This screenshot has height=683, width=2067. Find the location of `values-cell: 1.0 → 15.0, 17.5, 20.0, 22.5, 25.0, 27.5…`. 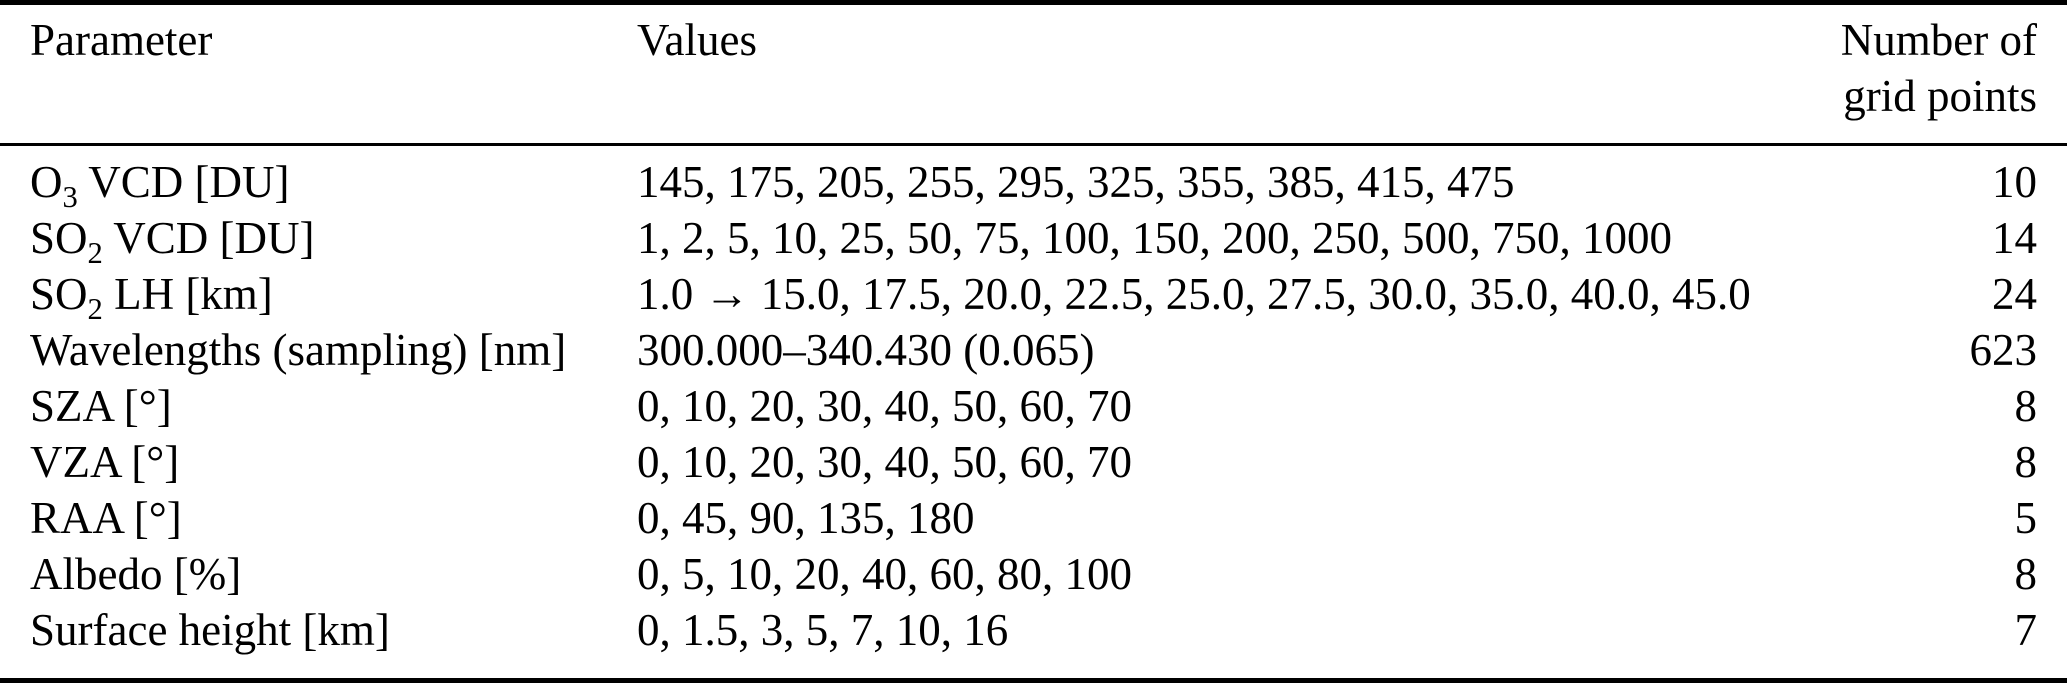

values-cell: 1.0 → 15.0, 17.5, 20.0, 22.5, 25.0, 27.5… is located at coordinates (1194, 294).